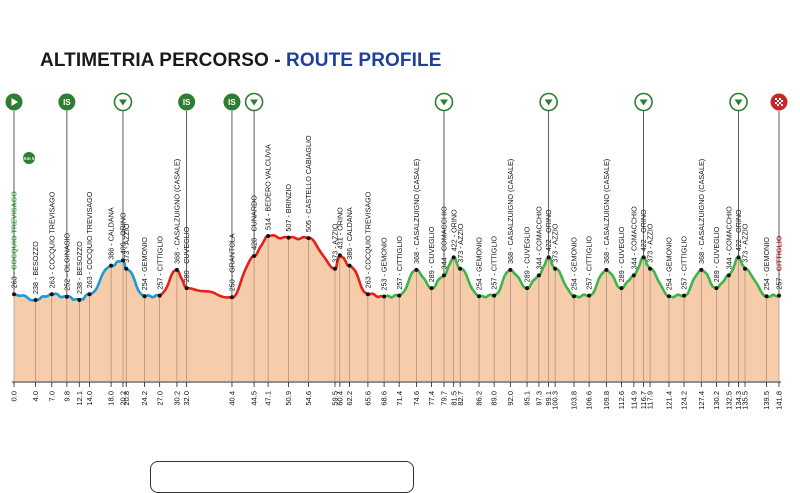 This screenshot has width=800, height=493. Describe the element at coordinates (453, 245) in the screenshot. I see `location-altitude: 422` at that location.